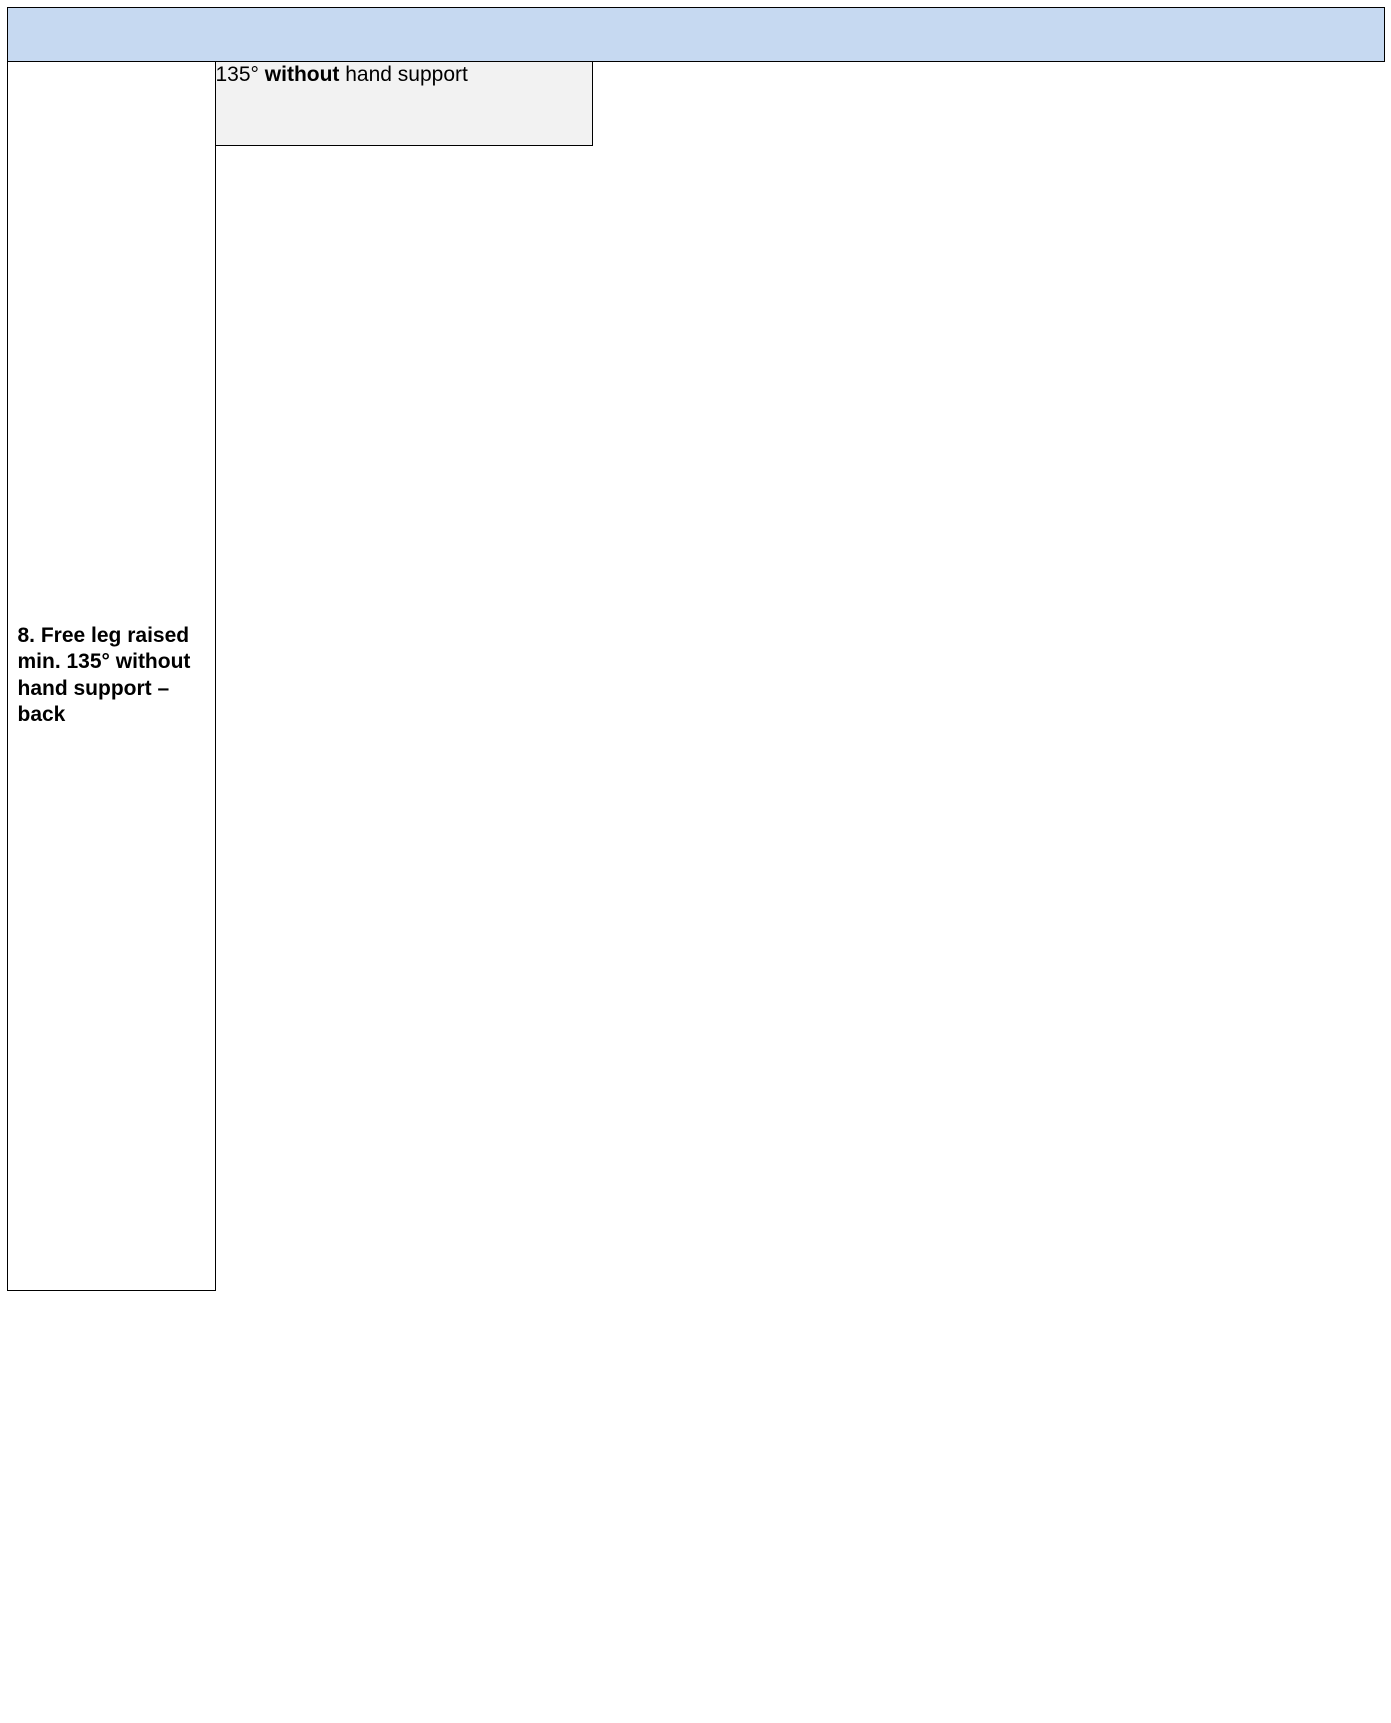  I want to click on cell-text: 135° without hand support, so click(404, 75).